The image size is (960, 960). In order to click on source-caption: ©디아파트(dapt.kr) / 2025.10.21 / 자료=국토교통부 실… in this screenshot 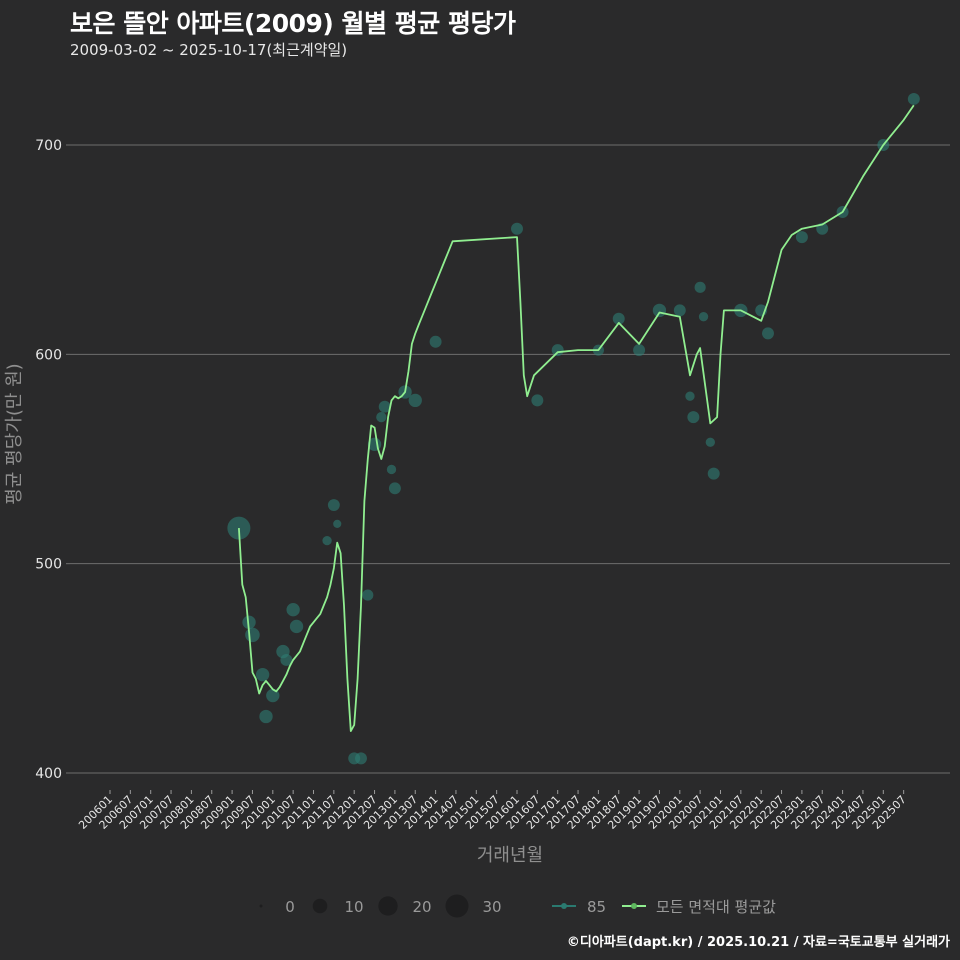, I will do `click(758, 942)`.